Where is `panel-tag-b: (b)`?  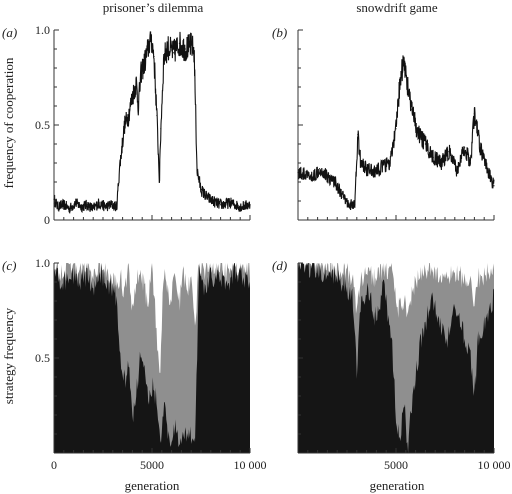
panel-tag-b: (b) is located at coordinates (279, 32).